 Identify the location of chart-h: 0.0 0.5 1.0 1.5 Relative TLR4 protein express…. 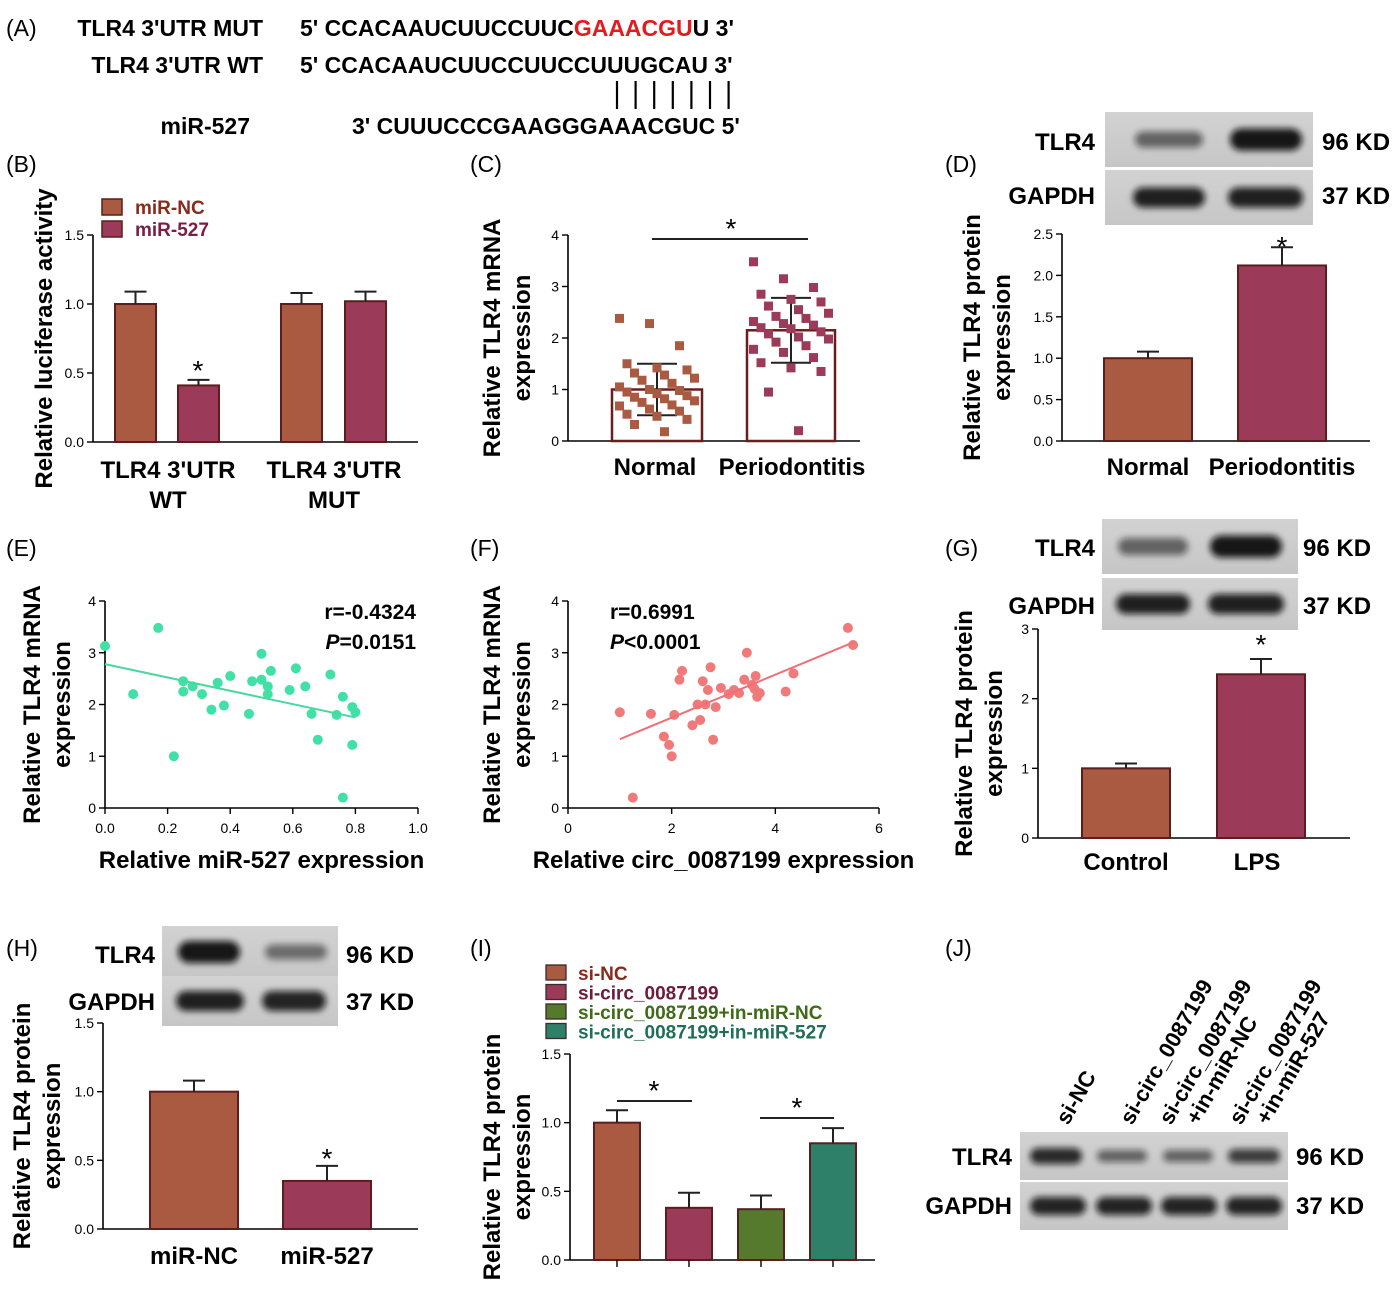
(213, 1136).